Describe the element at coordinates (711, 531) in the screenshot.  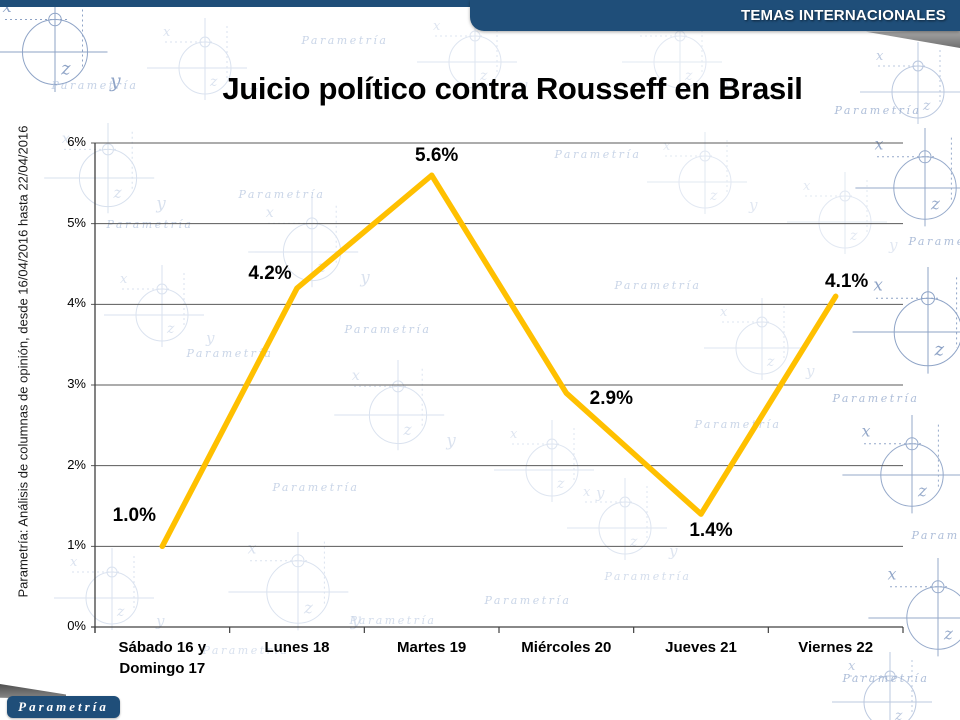
I see `data-label: 1.4%` at that location.